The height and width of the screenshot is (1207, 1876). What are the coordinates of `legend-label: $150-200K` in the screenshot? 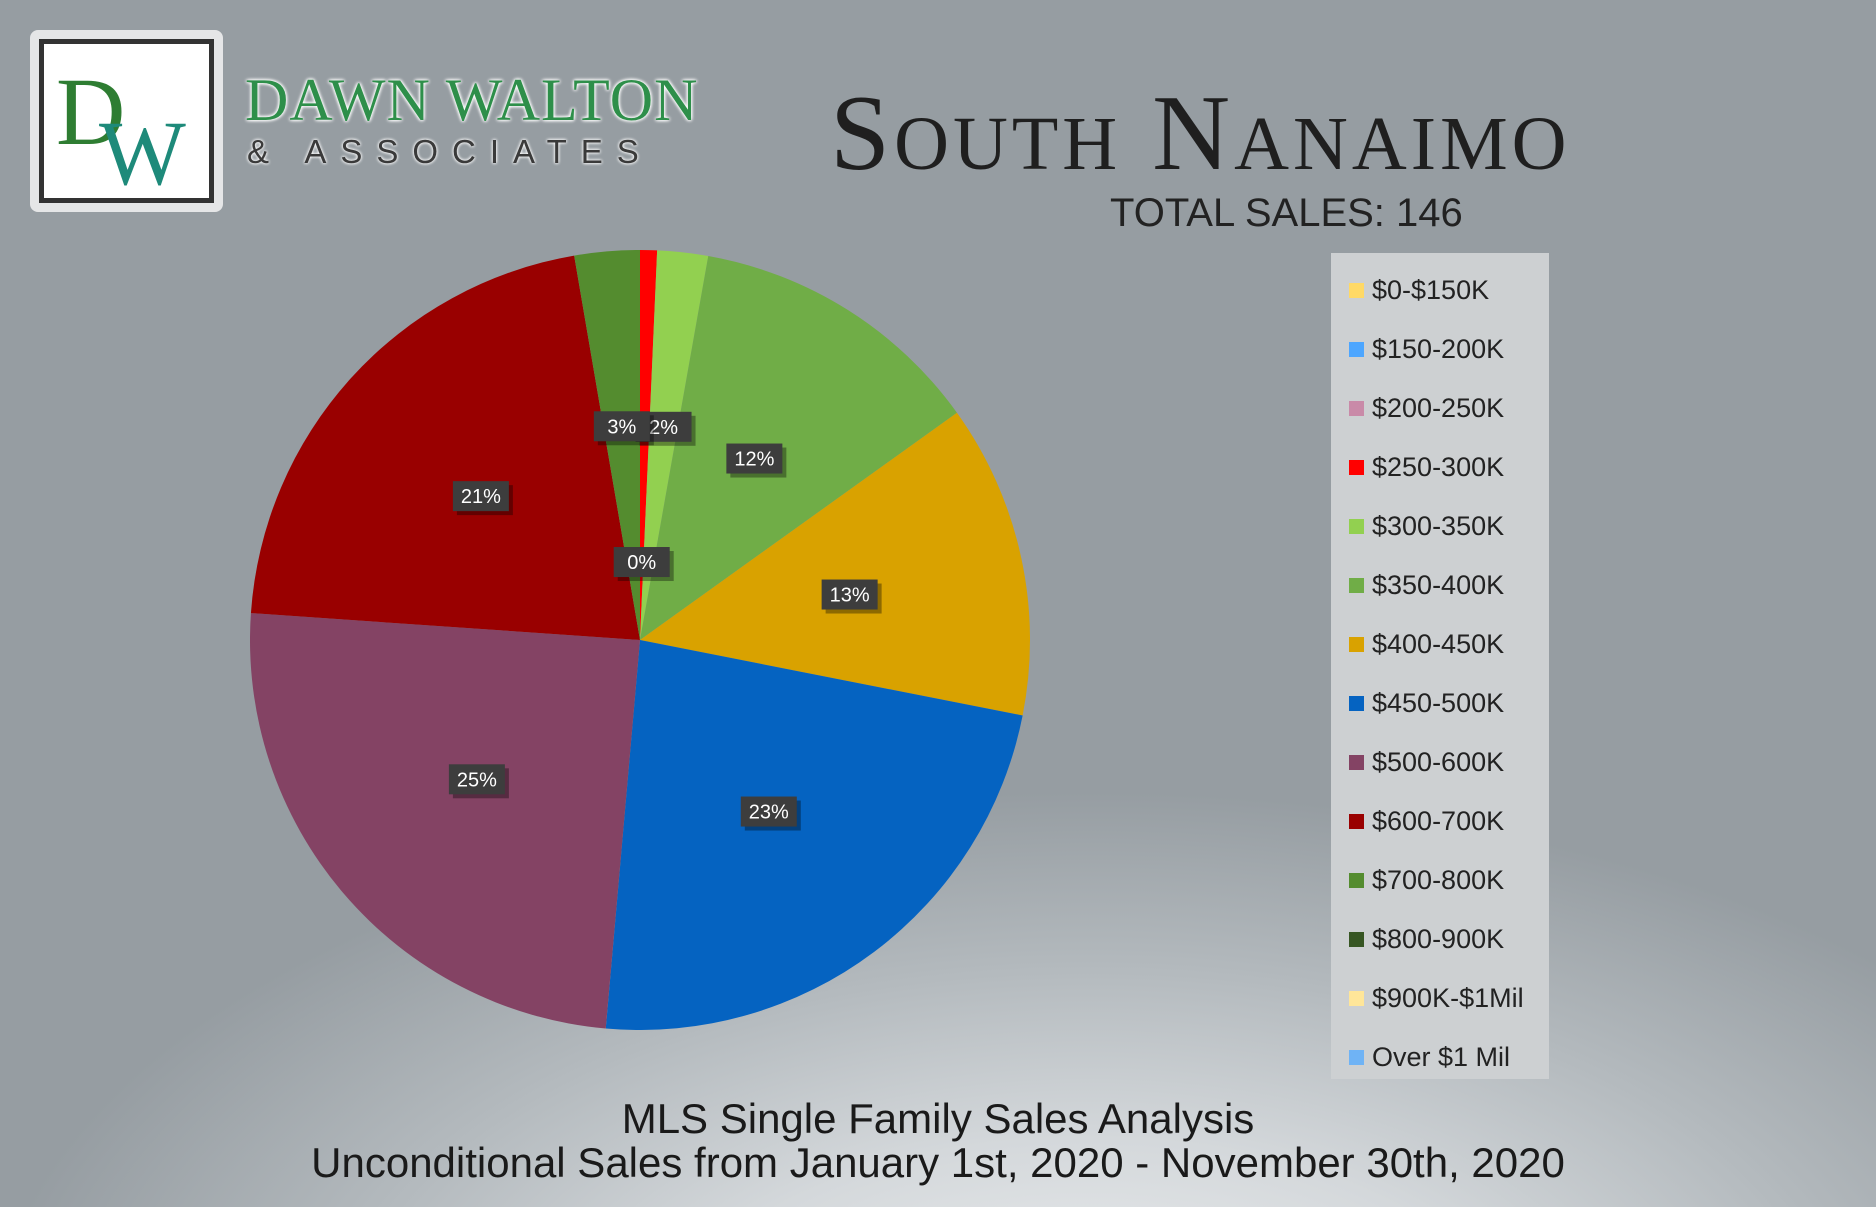 It's located at (1438, 349).